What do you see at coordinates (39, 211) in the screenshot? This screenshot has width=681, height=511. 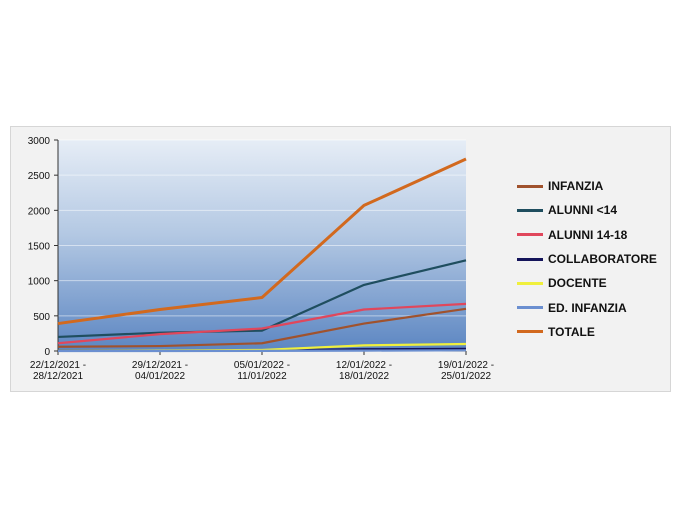 I see `y-tick-label: 2000` at bounding box center [39, 211].